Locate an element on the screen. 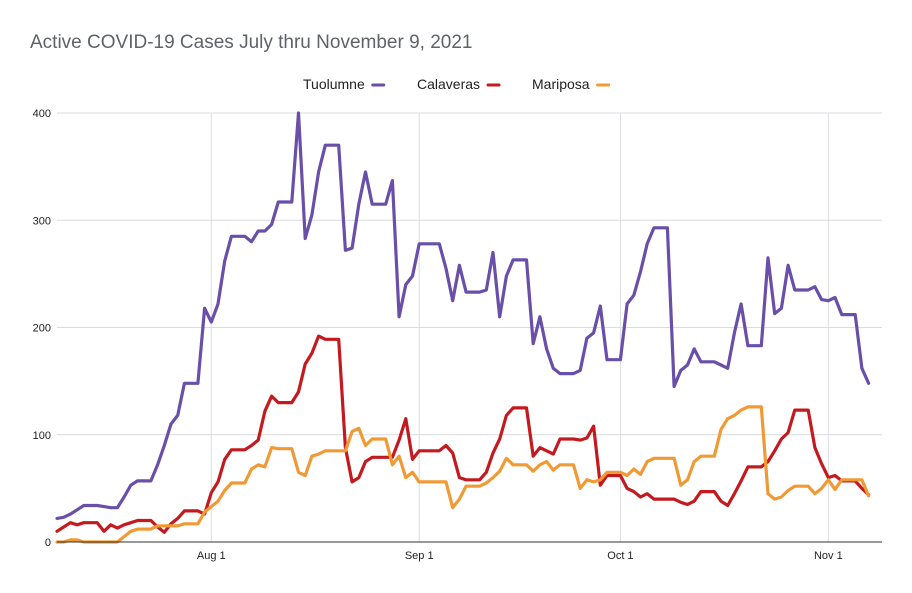 The height and width of the screenshot is (593, 912). legend-item-tuolumne: Tuolumne is located at coordinates (344, 84).